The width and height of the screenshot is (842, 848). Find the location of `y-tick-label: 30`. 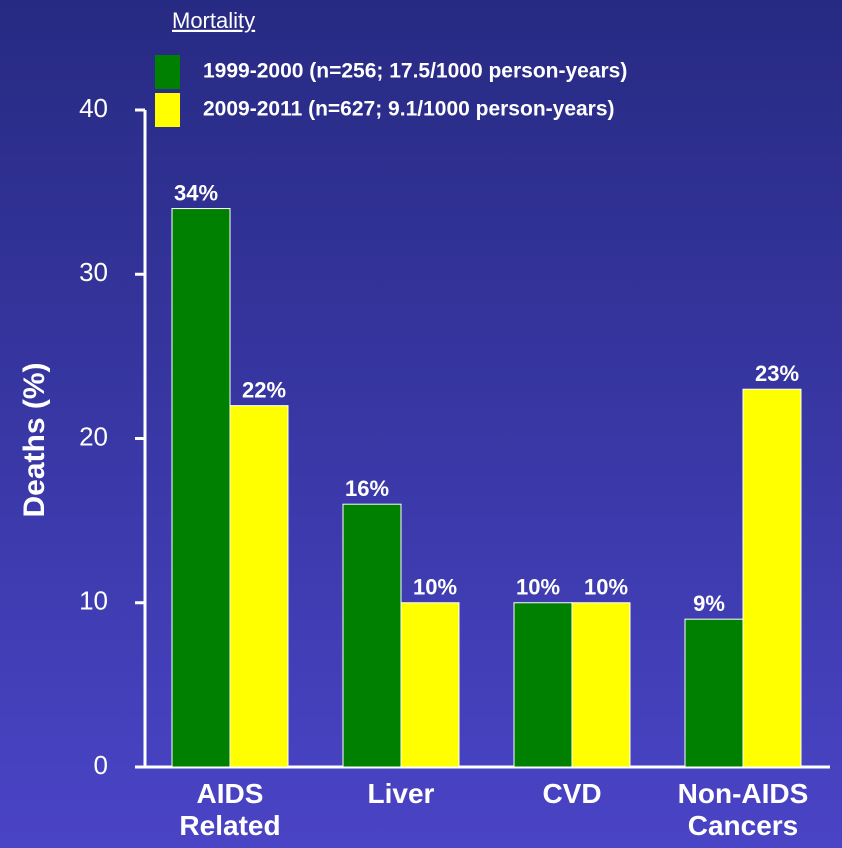

y-tick-label: 30 is located at coordinates (93, 272).